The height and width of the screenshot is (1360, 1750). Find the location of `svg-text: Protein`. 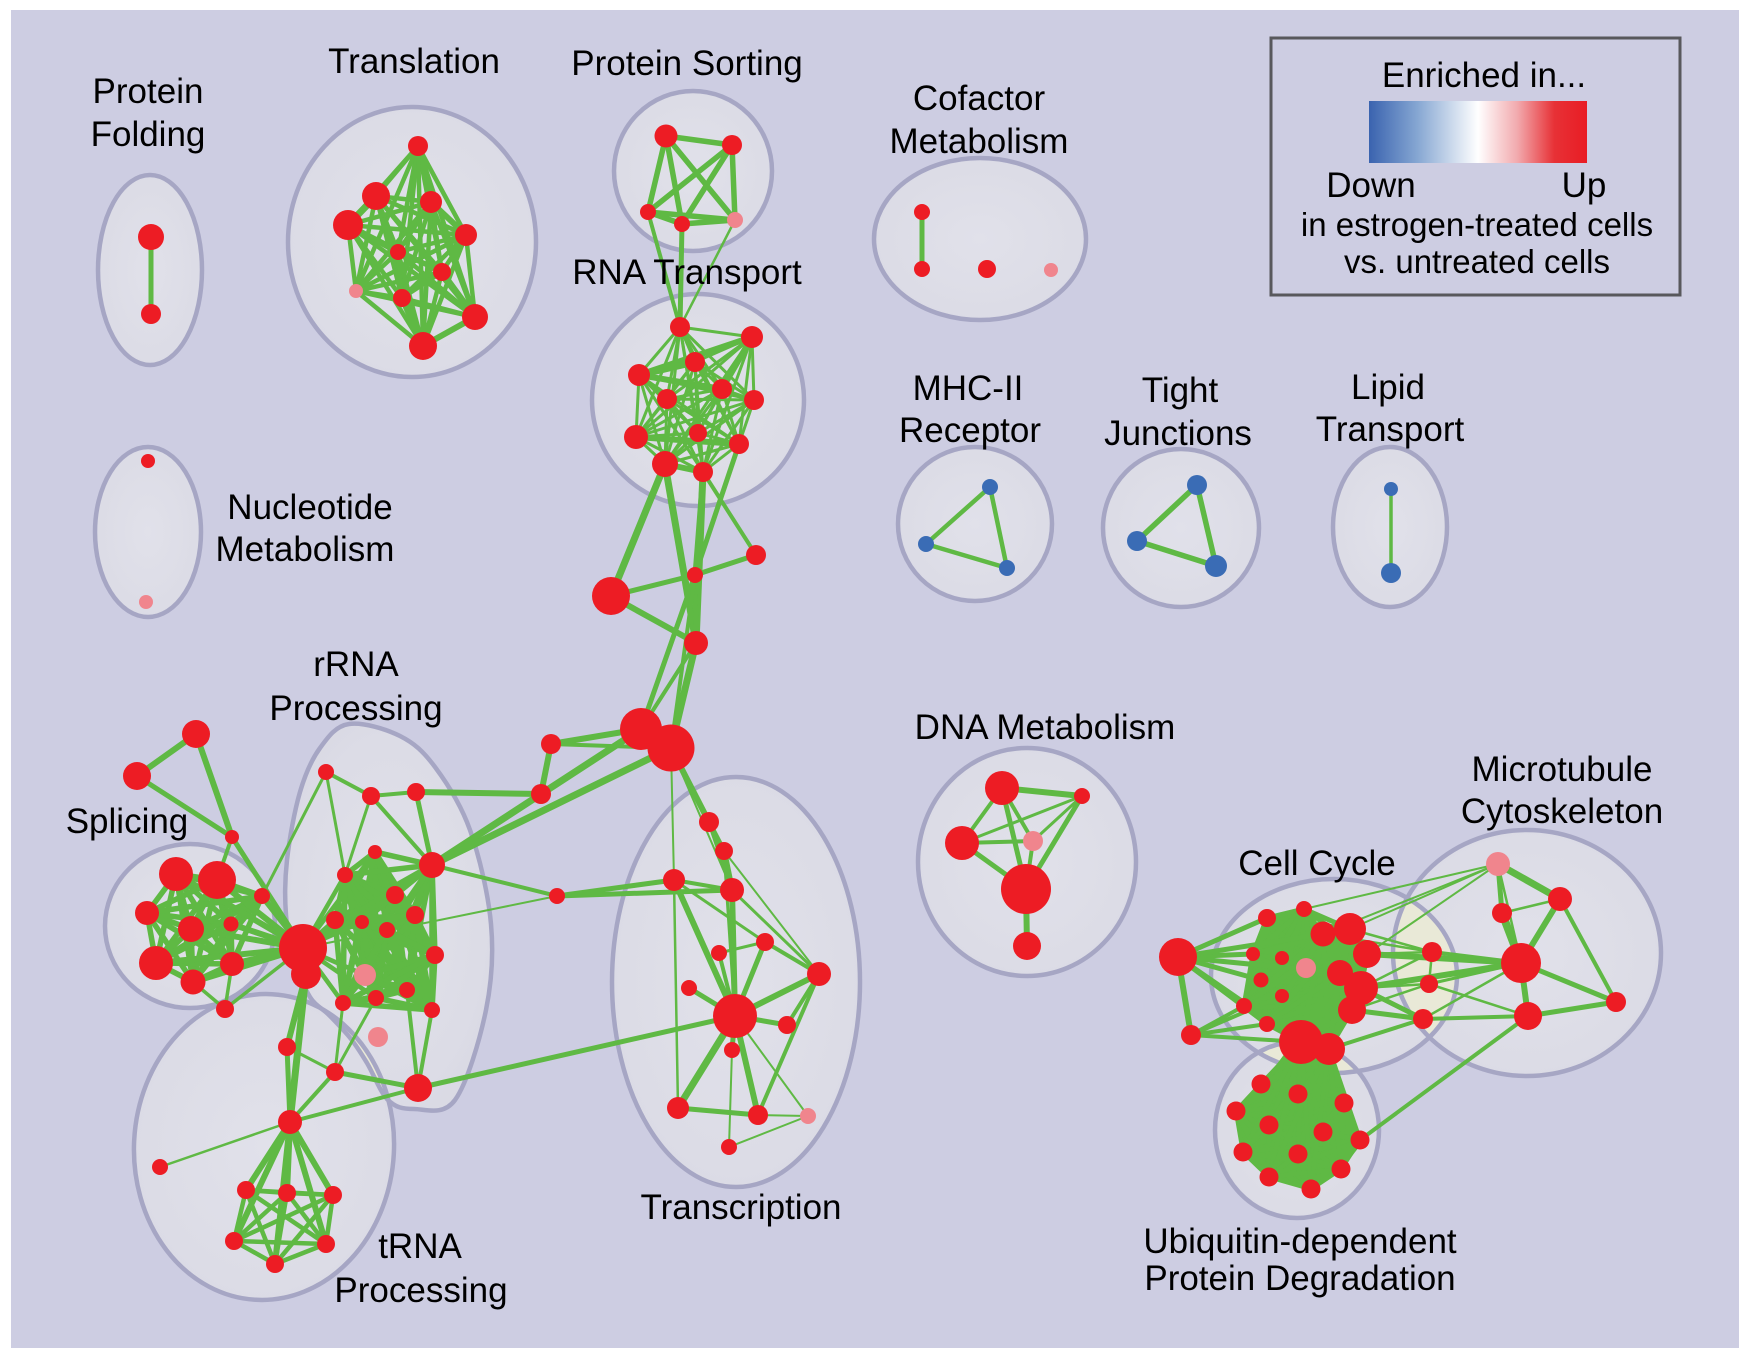

svg-text: Protein is located at coordinates (148, 91).